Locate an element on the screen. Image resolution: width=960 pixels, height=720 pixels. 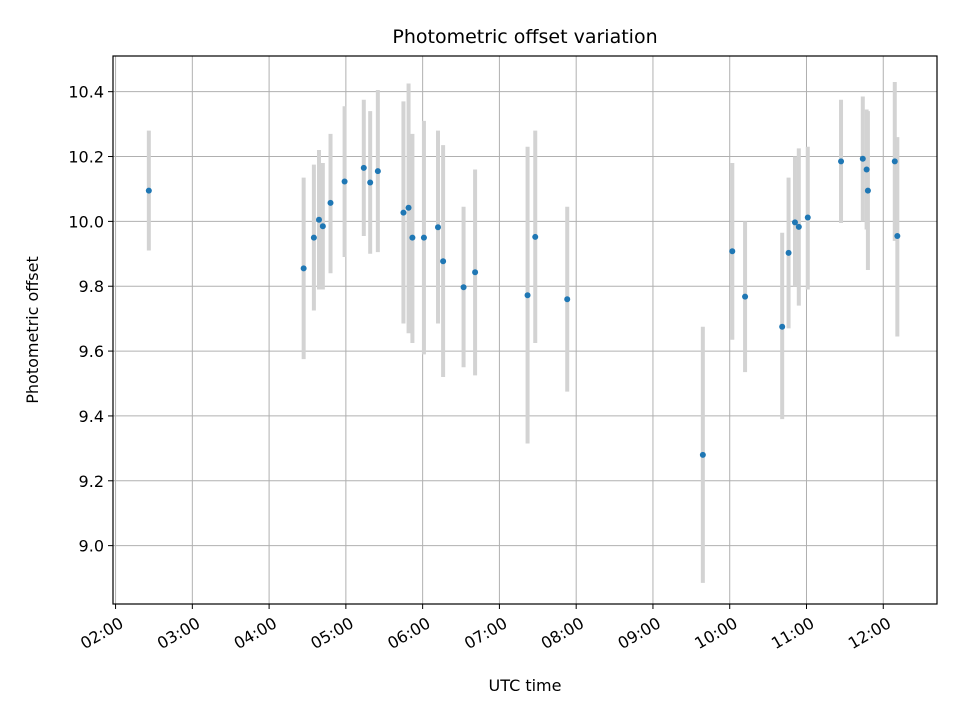
x-axis-label: UTC time is located at coordinates (525, 685).